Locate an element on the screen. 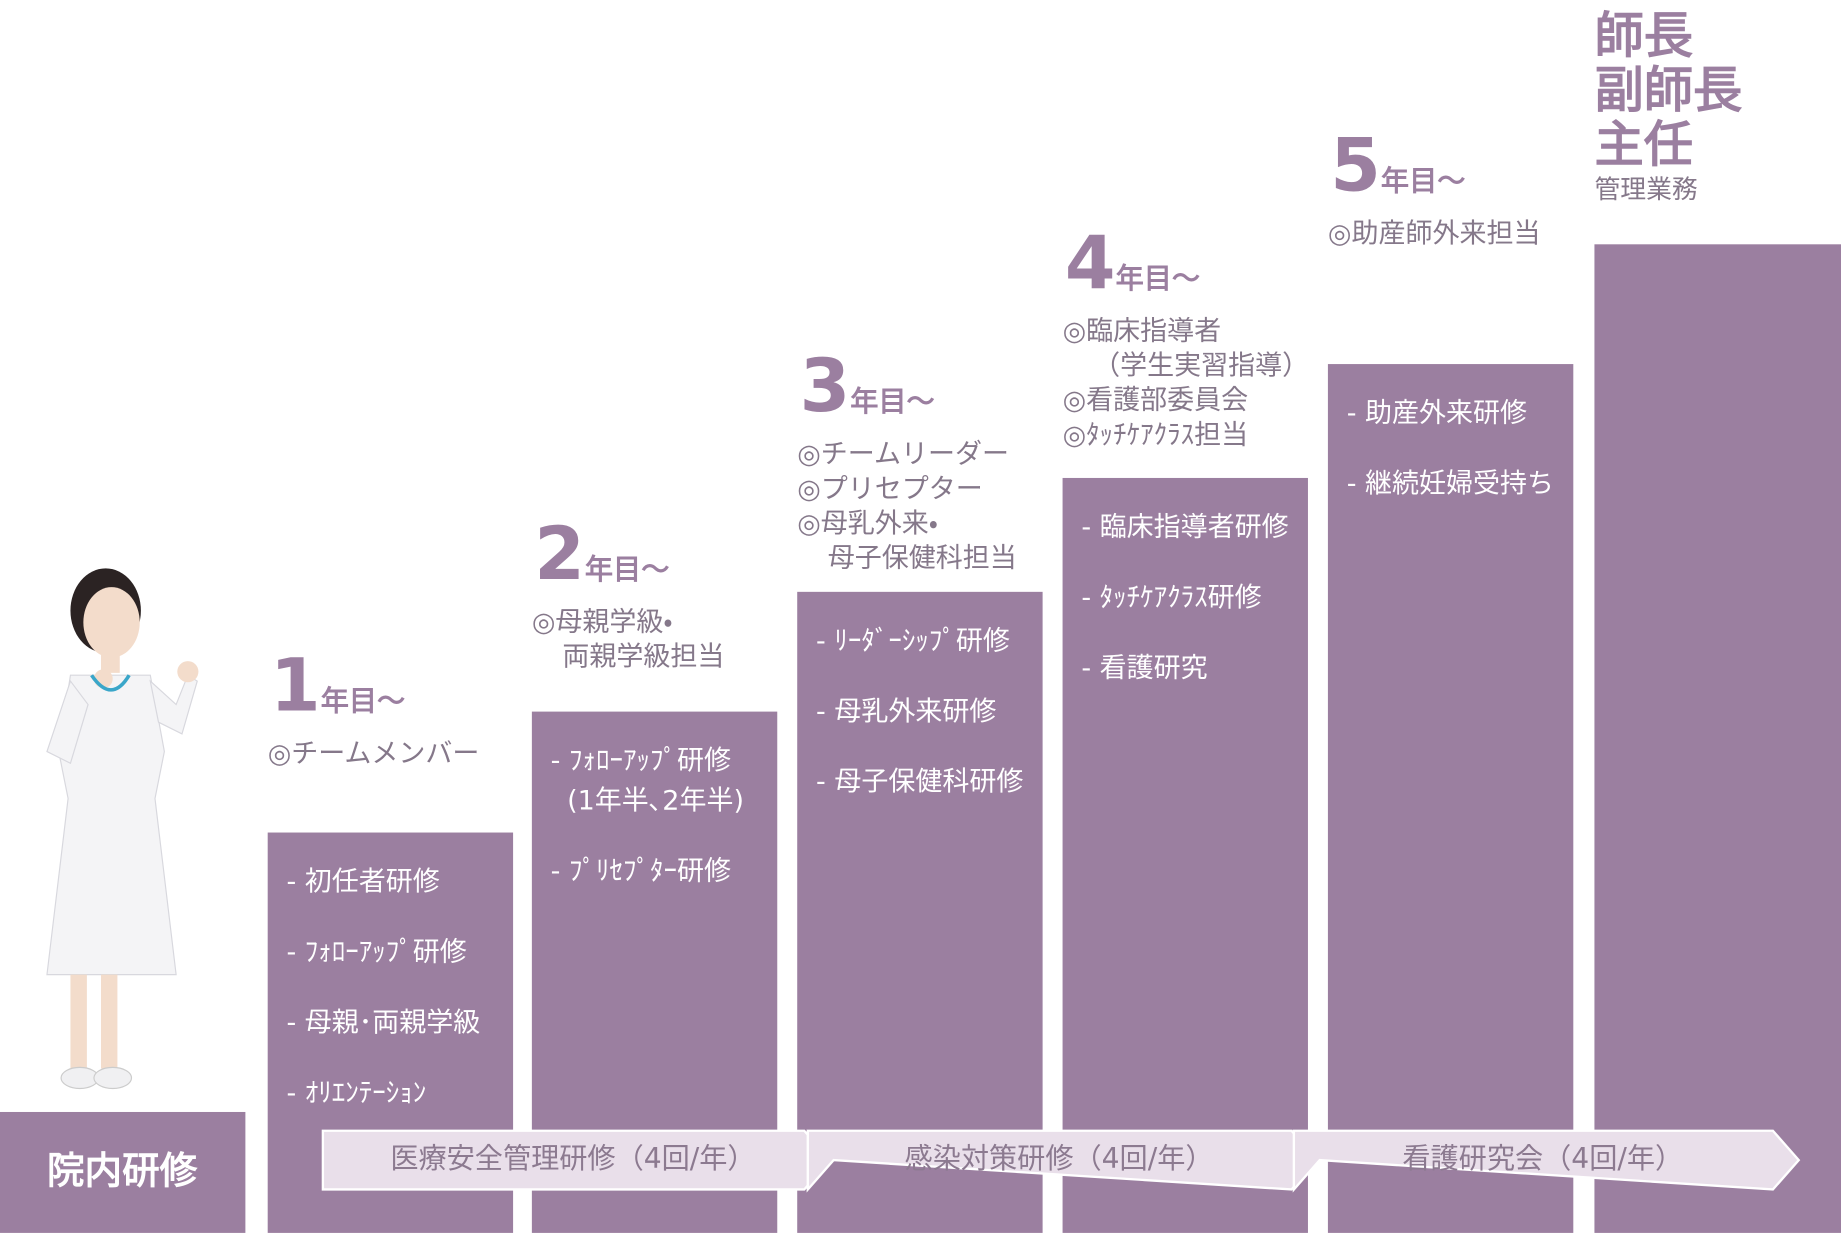  role: 両親学級担当 is located at coordinates (643, 657).